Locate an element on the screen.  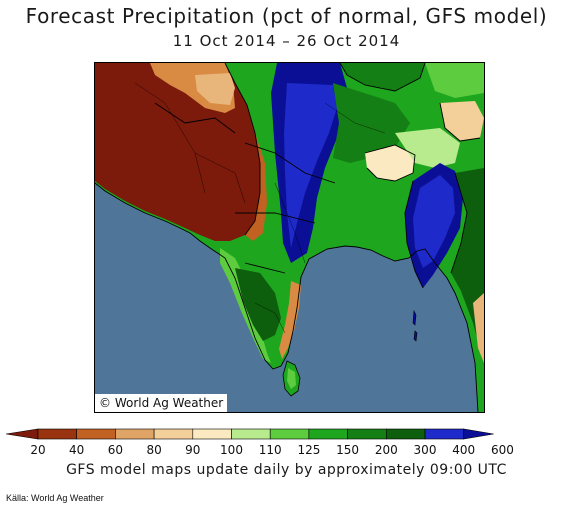
scale-label: 150 is located at coordinates (347, 450).